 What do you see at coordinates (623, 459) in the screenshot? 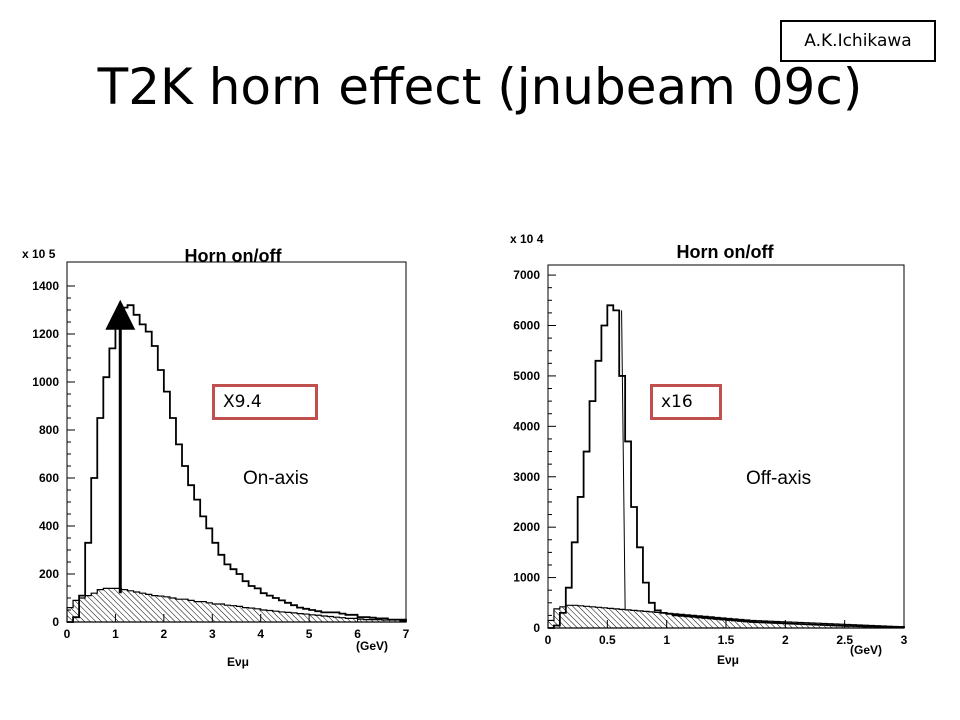
I see `ratio-arrow` at bounding box center [623, 459].